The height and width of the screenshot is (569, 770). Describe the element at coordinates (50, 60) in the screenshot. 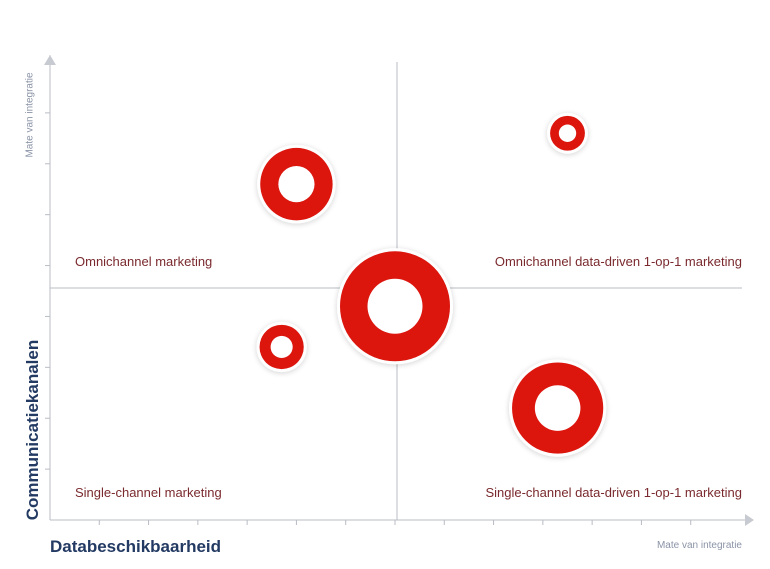

I see `y-axis-arrow` at that location.